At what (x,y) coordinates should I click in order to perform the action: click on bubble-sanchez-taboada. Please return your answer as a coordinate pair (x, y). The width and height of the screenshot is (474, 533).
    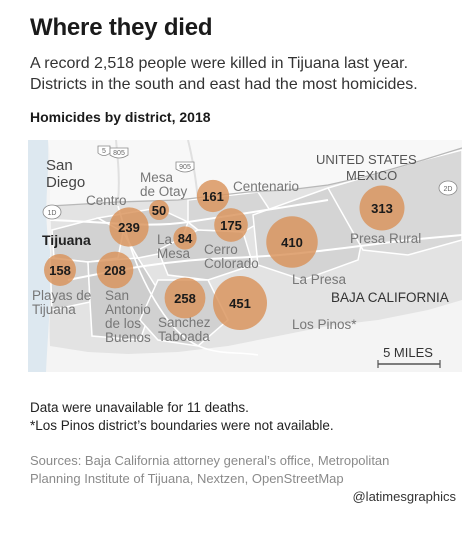
    Looking at the image, I should click on (185, 298).